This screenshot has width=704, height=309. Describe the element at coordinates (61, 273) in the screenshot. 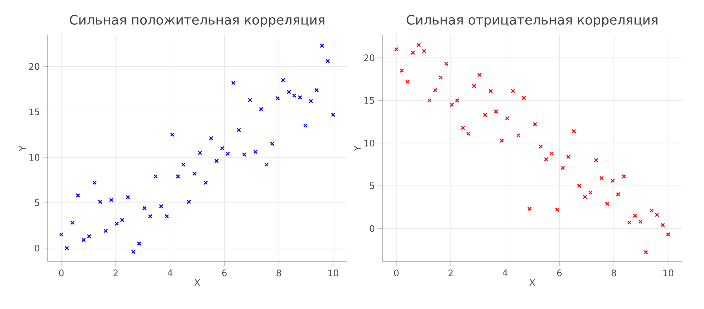

I see `x-tick-label: 0` at that location.